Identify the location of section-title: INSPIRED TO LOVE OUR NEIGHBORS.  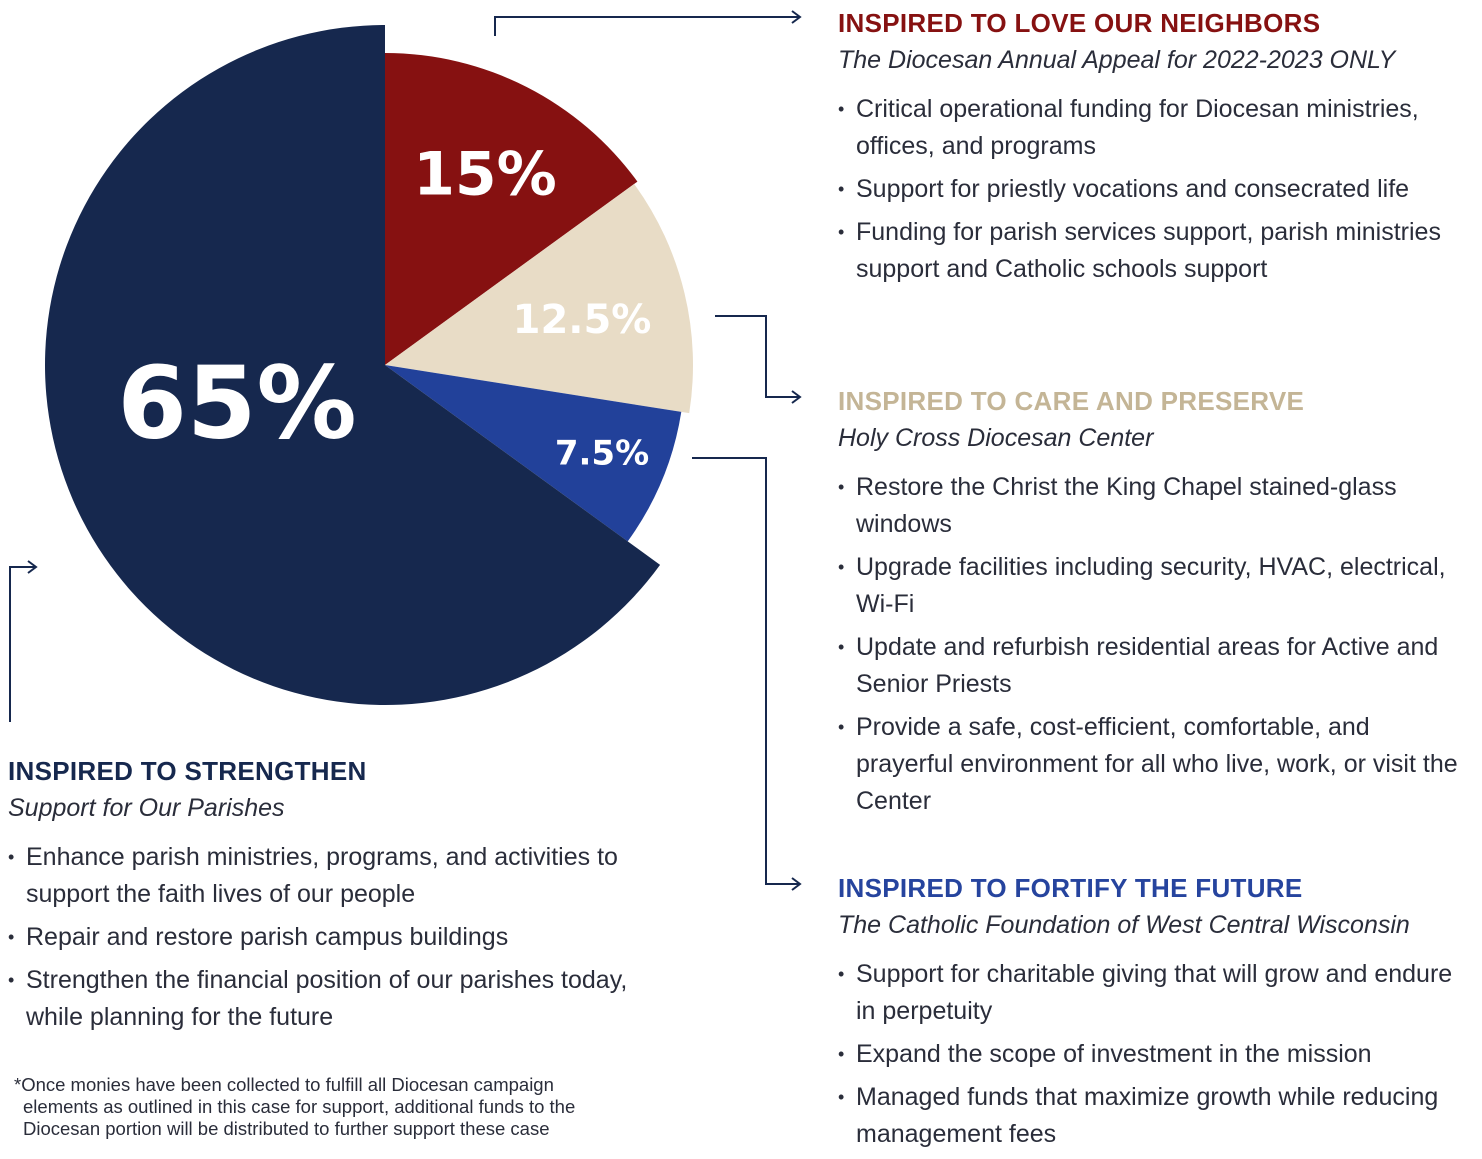
(1079, 23).